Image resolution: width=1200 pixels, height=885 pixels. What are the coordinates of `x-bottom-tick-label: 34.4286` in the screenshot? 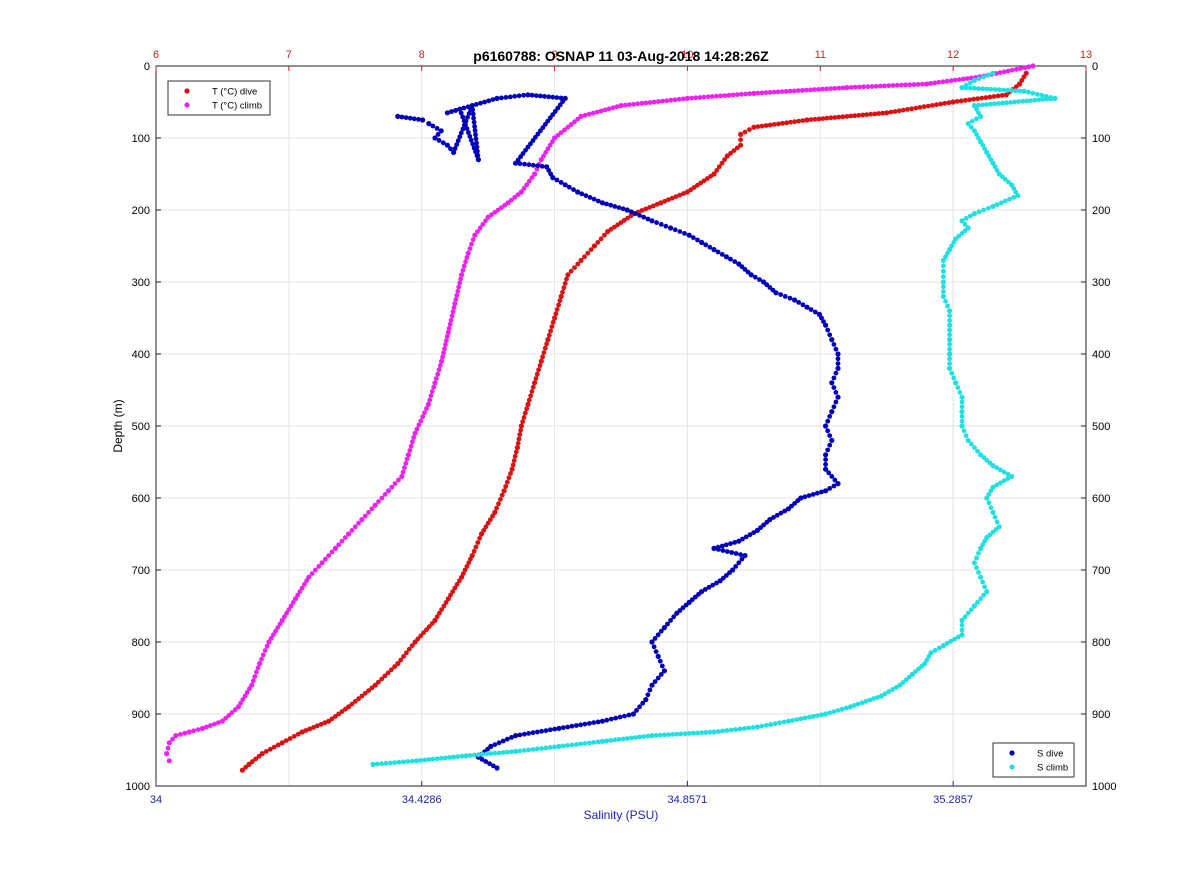 It's located at (422, 800).